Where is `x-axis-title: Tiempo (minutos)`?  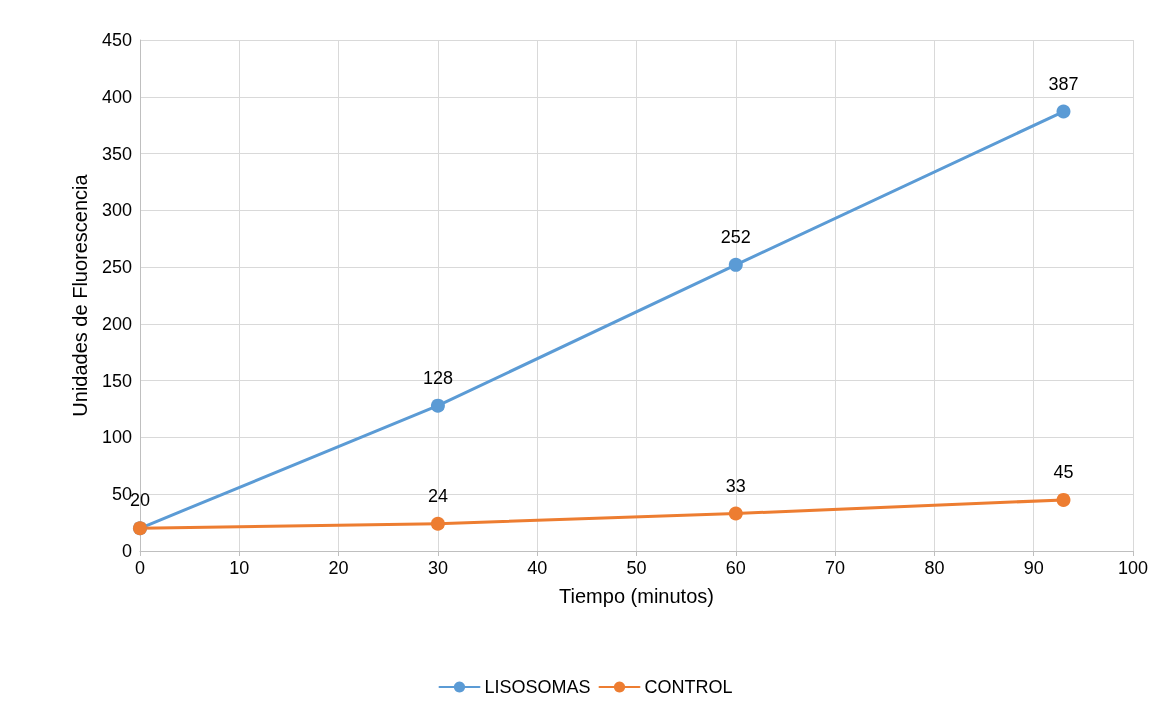 x-axis-title: Tiempo (minutos) is located at coordinates (636, 596).